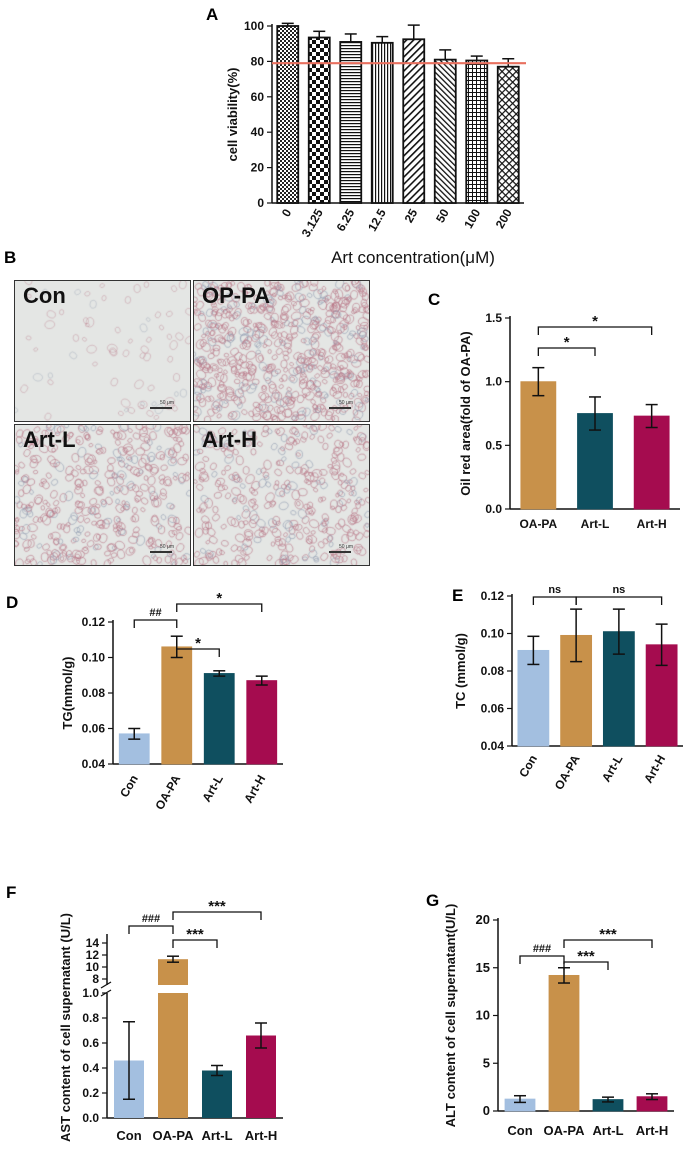 The image size is (691, 1164). What do you see at coordinates (155, 613) in the screenshot?
I see `significance-label: ##` at bounding box center [155, 613].